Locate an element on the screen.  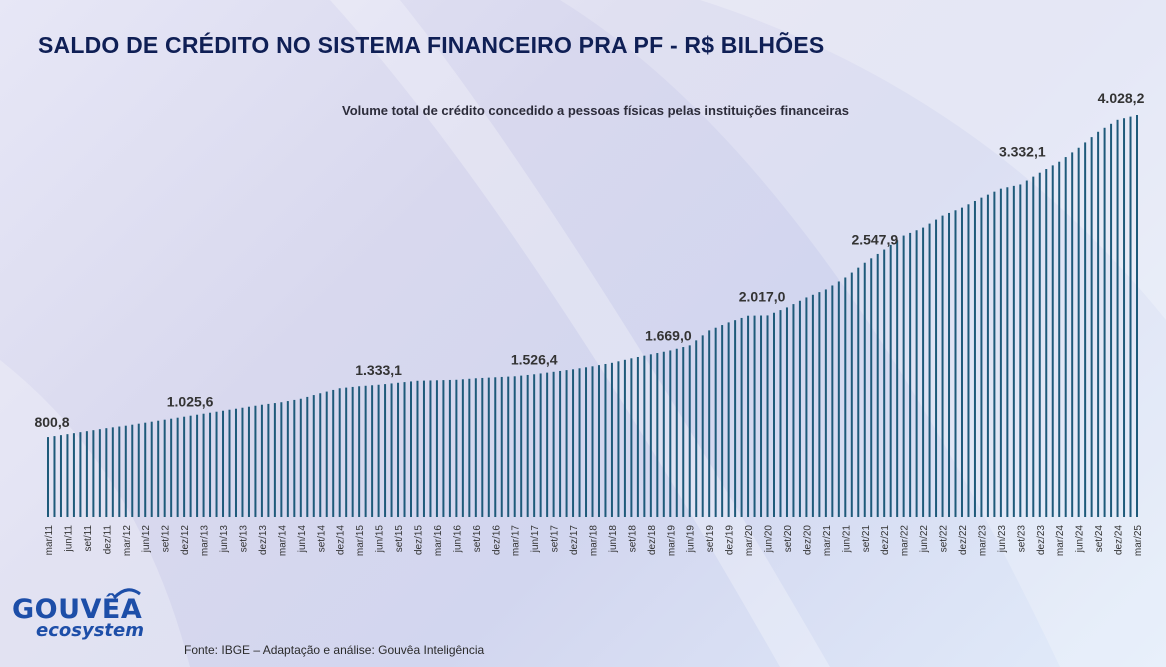
x-tick-label: jun/17 is located at coordinates (535, 539).